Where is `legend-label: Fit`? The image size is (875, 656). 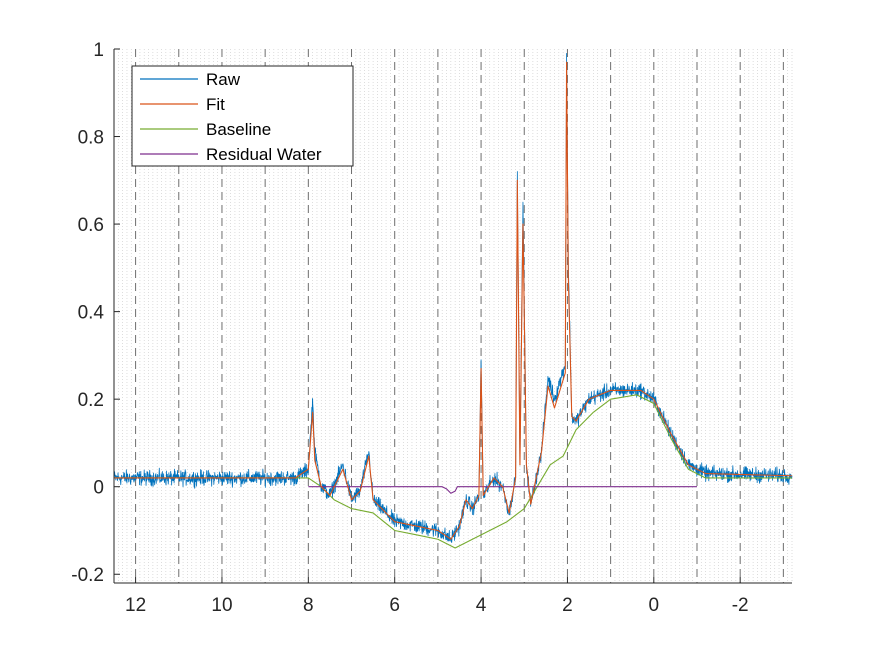 legend-label: Fit is located at coordinates (215, 104).